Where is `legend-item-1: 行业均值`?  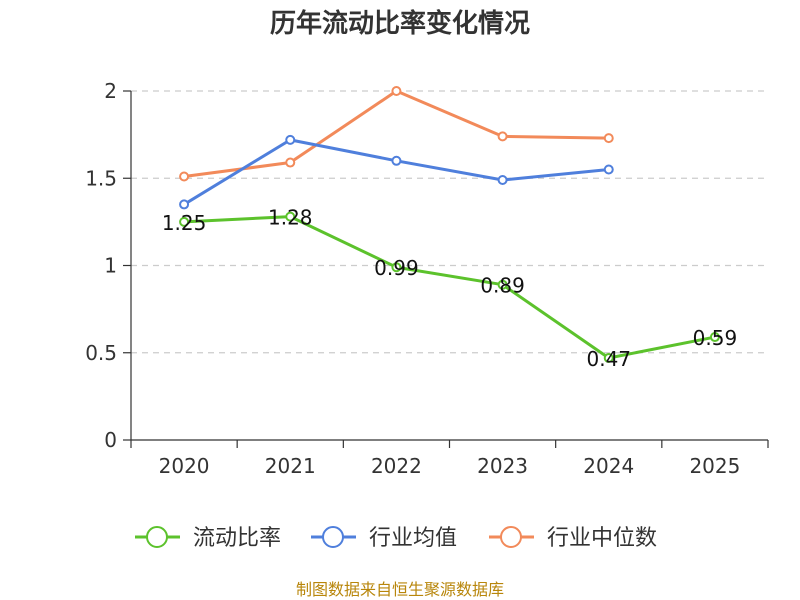
legend-item-1: 行业均值 is located at coordinates (384, 538).